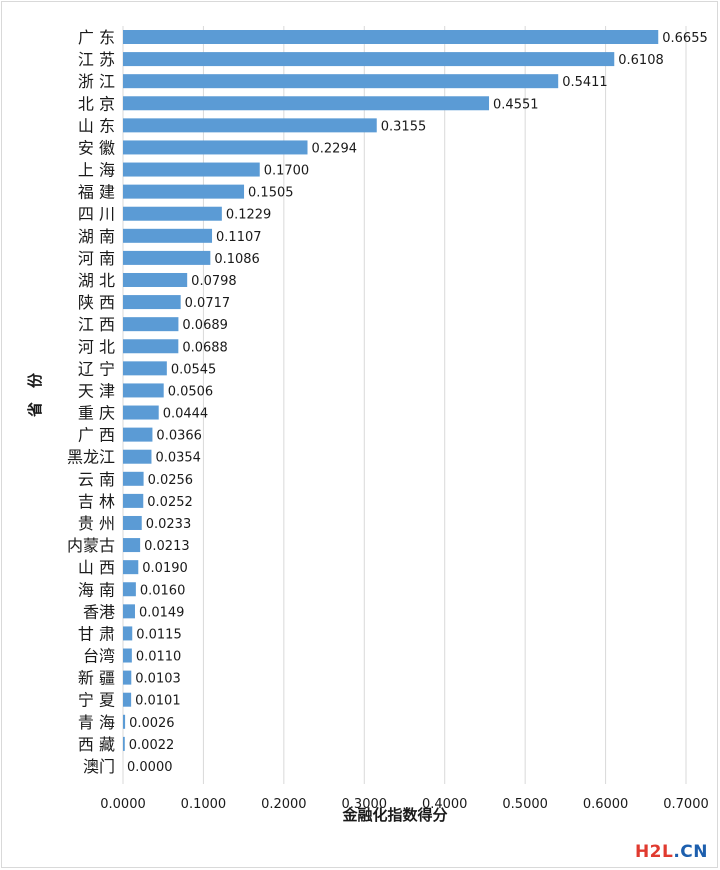 This screenshot has height=870, width=720. What do you see at coordinates (194, 369) in the screenshot?
I see `data-label: 0.0545` at bounding box center [194, 369].